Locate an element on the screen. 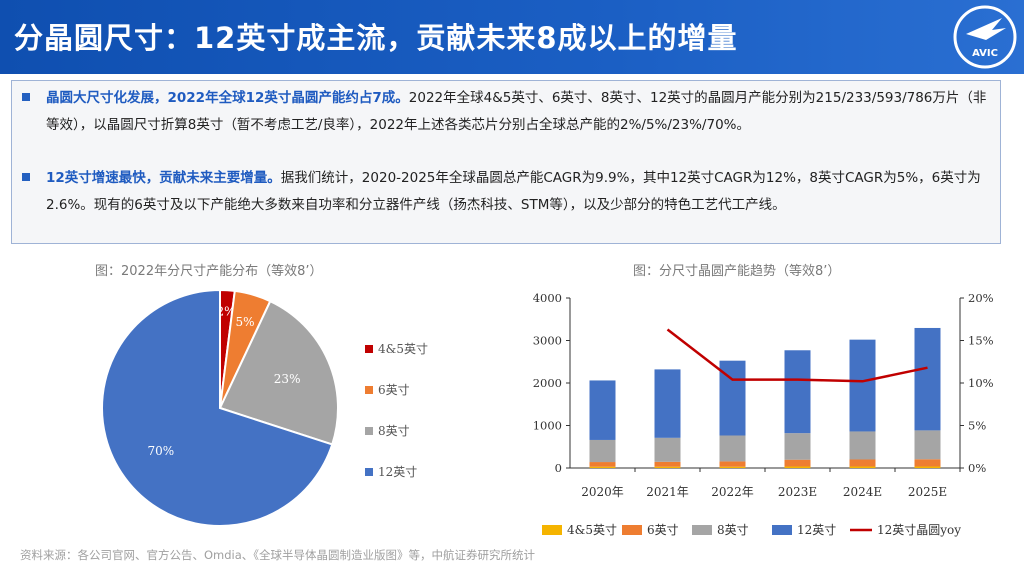 The width and height of the screenshot is (1024, 576). y-tick-label: 1000 is located at coordinates (547, 426).